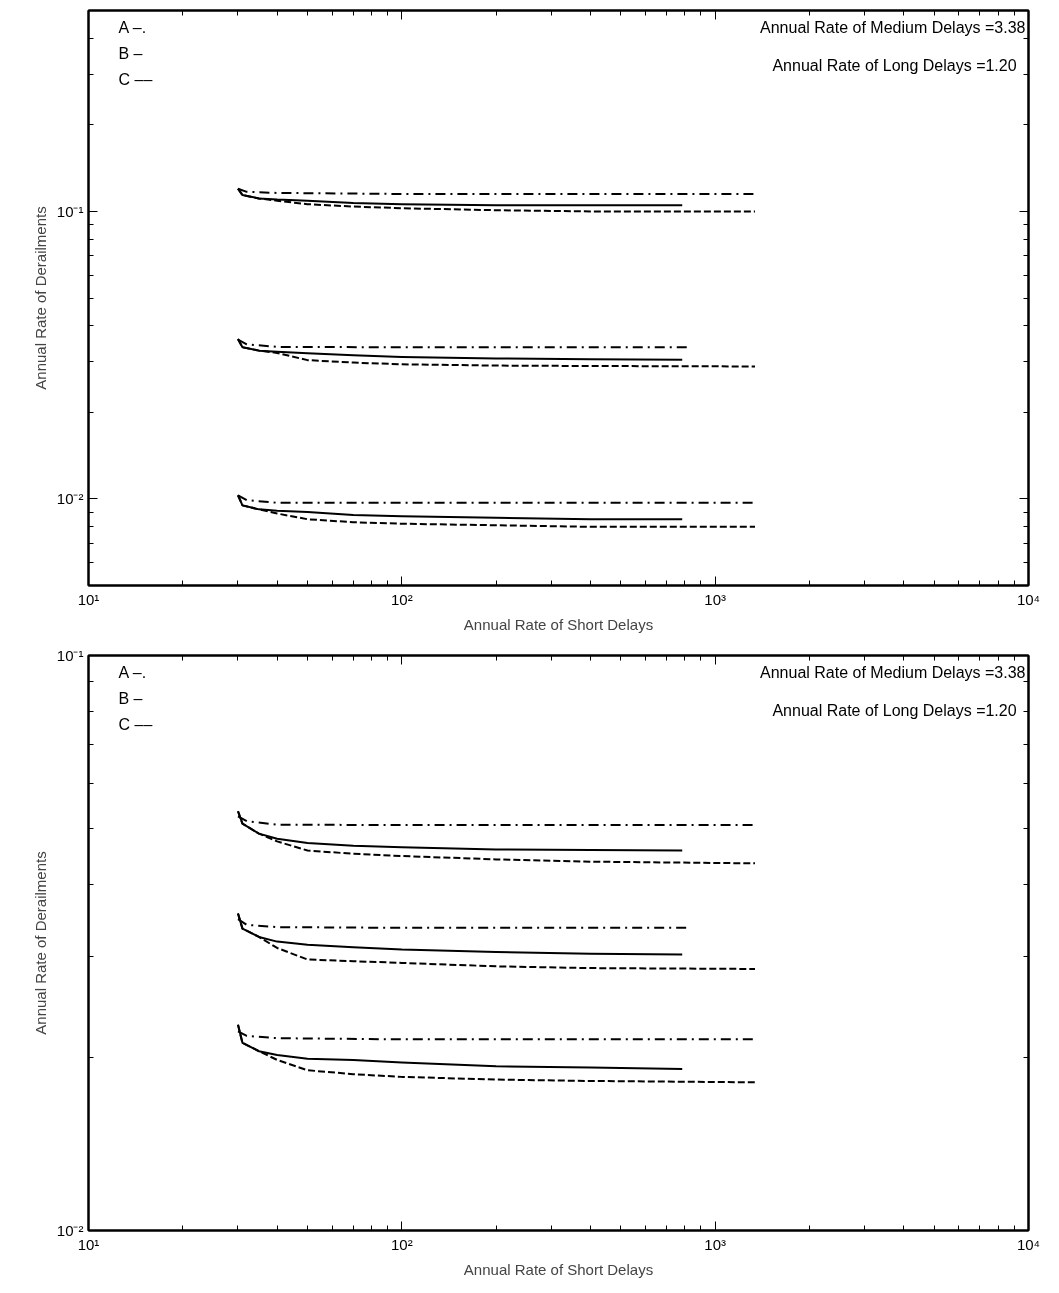 This screenshot has height=1293, width=1059. What do you see at coordinates (70, 499) in the screenshot?
I see `y-tick-label: 10⁻²` at bounding box center [70, 499].